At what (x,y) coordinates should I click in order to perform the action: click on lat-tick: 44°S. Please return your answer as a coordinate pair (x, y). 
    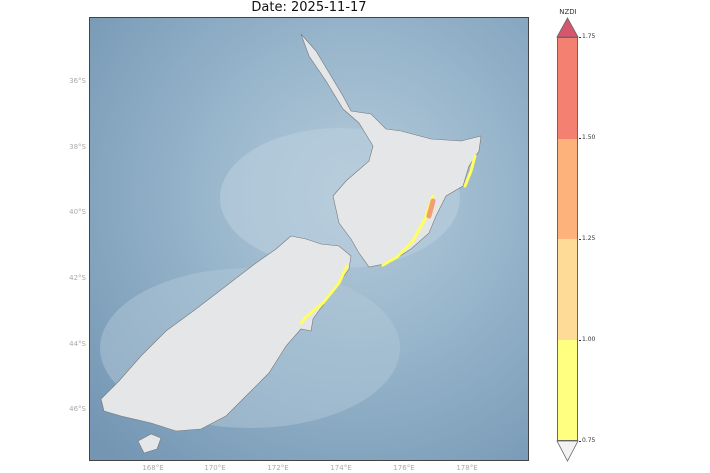
    Looking at the image, I should click on (77, 344).